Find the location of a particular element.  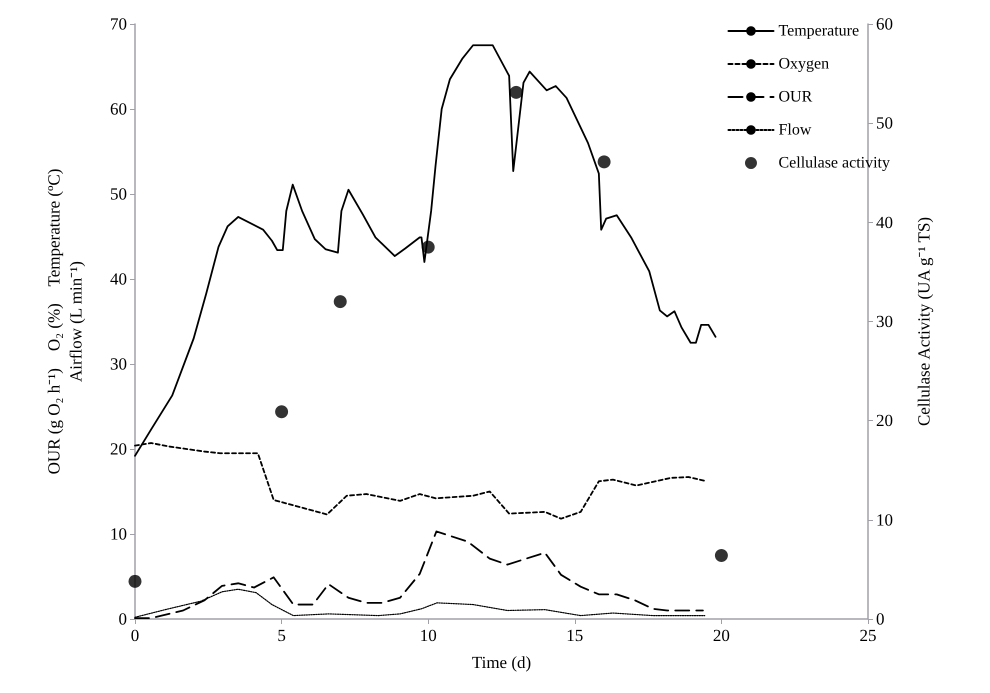

x-tick-label: 10 is located at coordinates (428, 635).